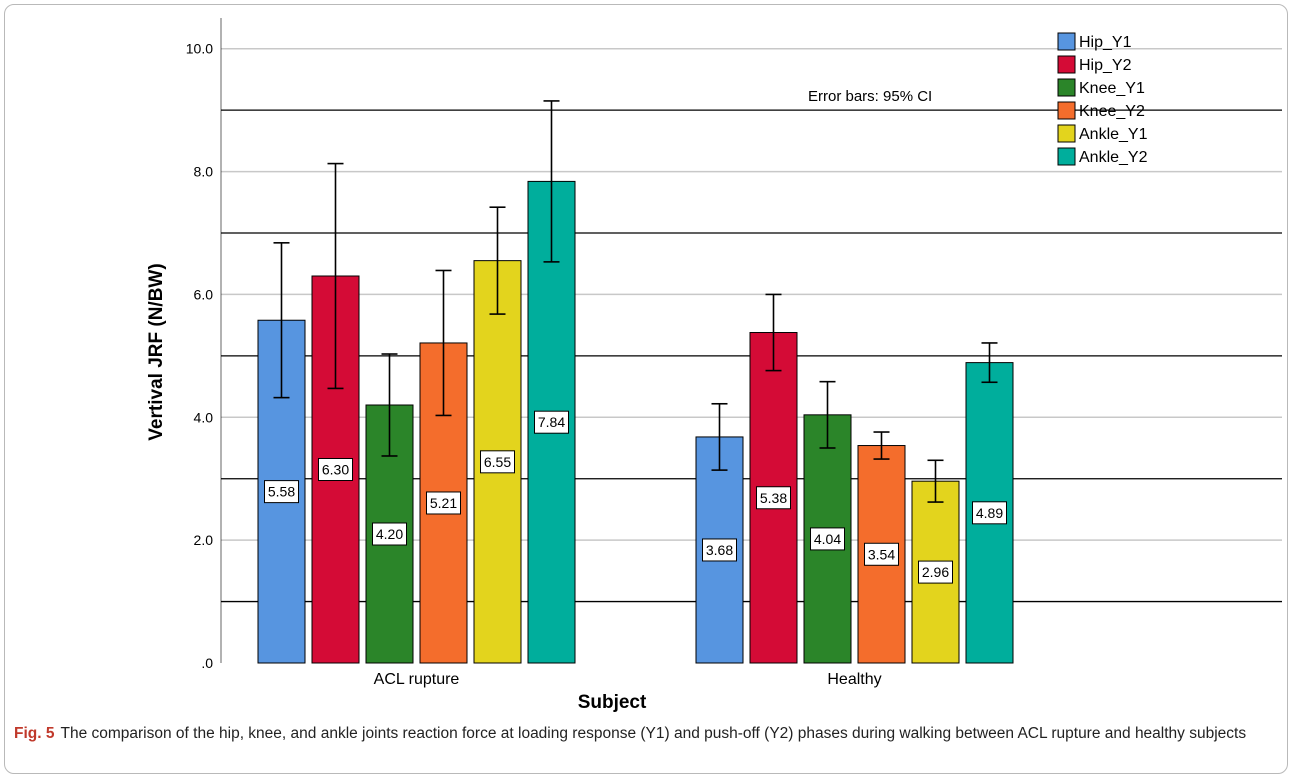 This screenshot has height=780, width=1293. Describe the element at coordinates (1066, 64) in the screenshot. I see `legend-swatch-hip_y2` at that location.